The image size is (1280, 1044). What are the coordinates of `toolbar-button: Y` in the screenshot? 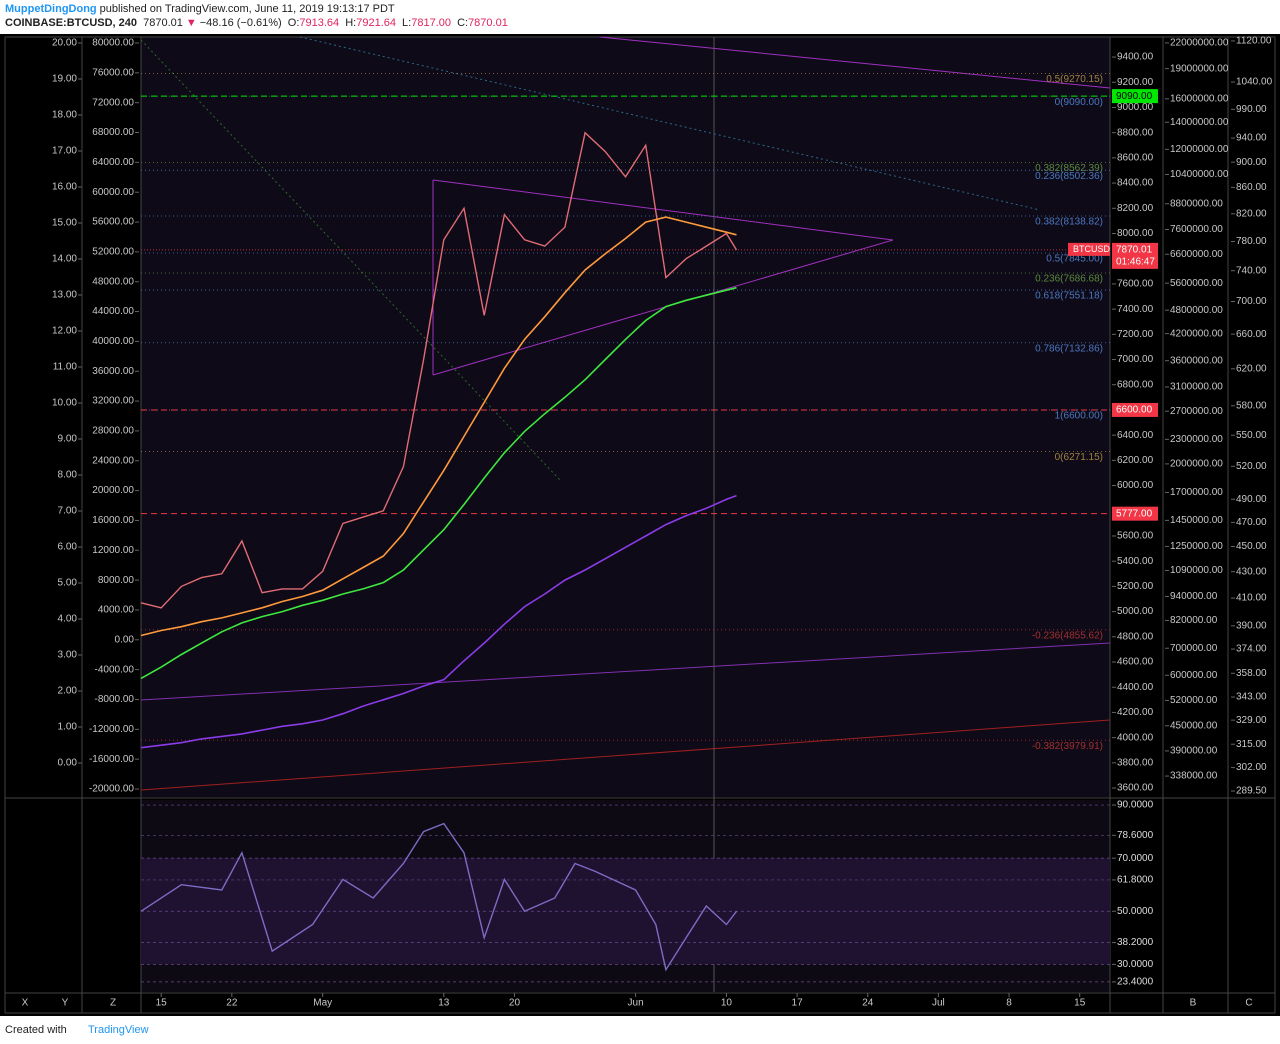 It's located at (65, 1003).